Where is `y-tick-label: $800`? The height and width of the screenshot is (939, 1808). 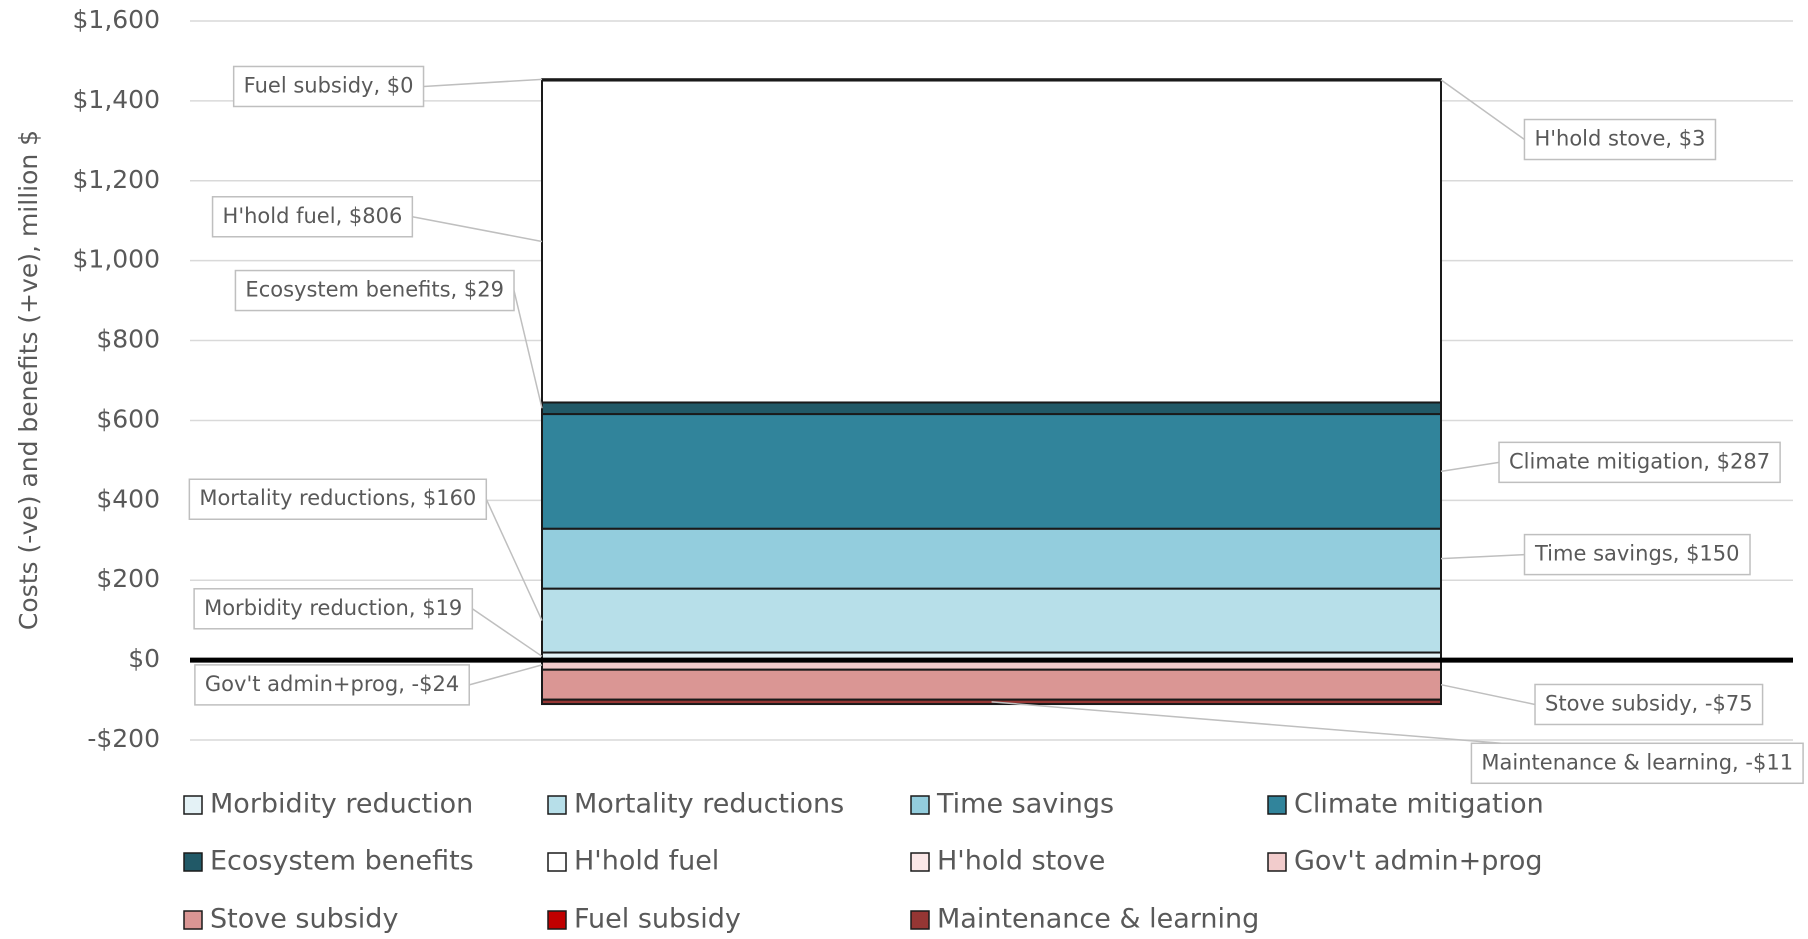
y-tick-label: $800 is located at coordinates (128, 339).